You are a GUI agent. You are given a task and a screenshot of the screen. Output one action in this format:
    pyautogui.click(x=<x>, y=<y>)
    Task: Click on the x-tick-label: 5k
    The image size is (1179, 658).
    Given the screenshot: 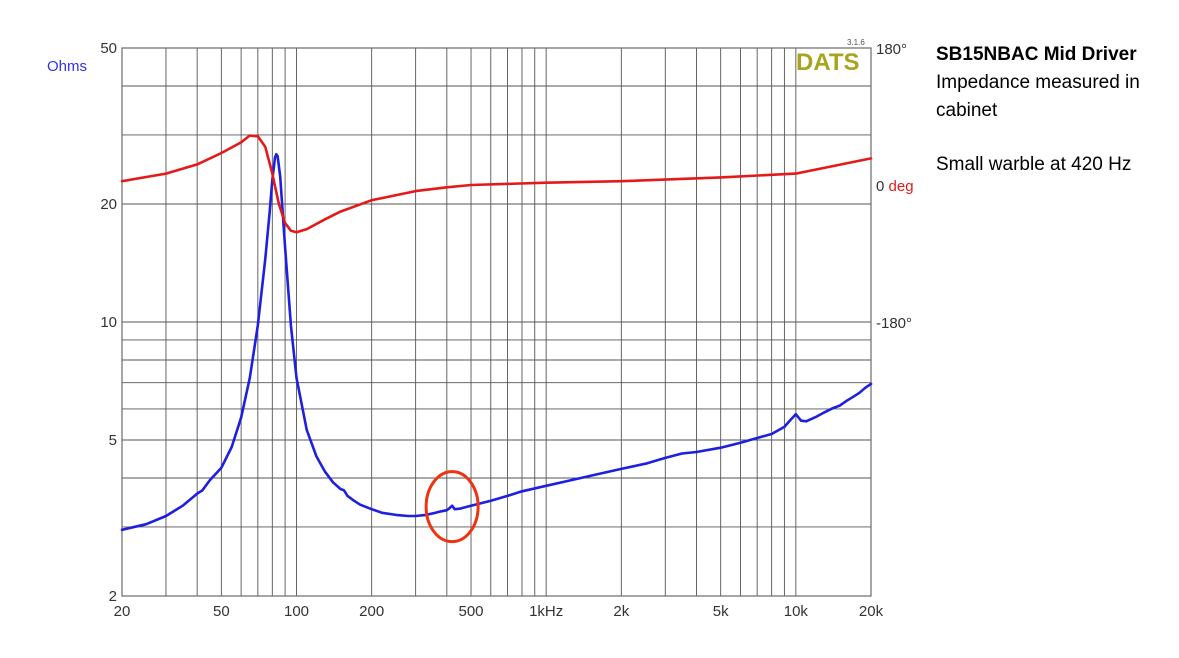 What is the action you would take?
    pyautogui.click(x=721, y=611)
    